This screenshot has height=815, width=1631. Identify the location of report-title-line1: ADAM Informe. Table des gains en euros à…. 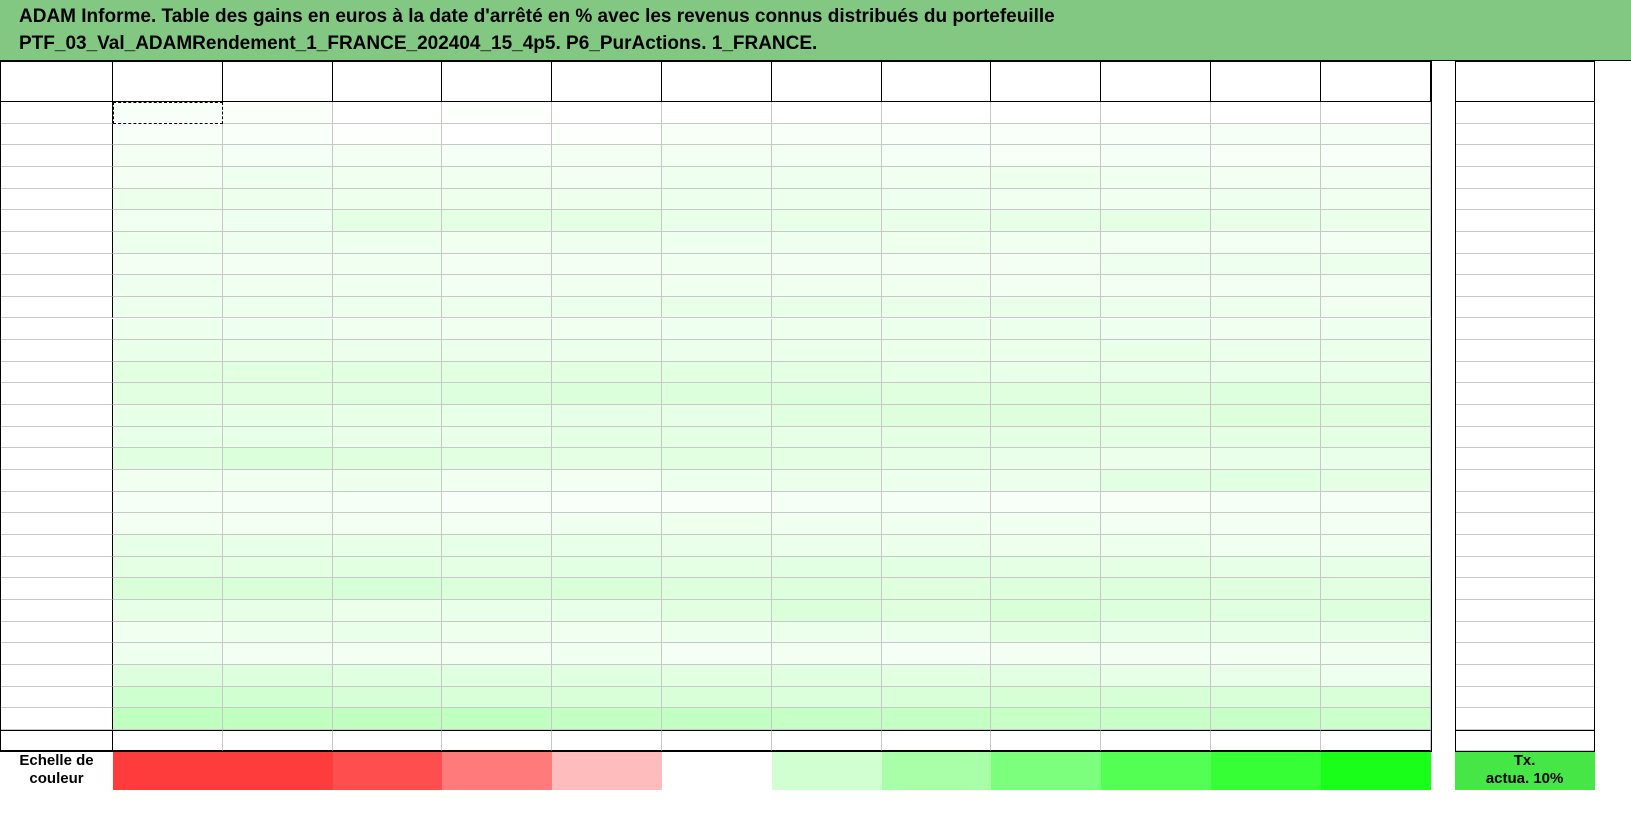
(537, 16).